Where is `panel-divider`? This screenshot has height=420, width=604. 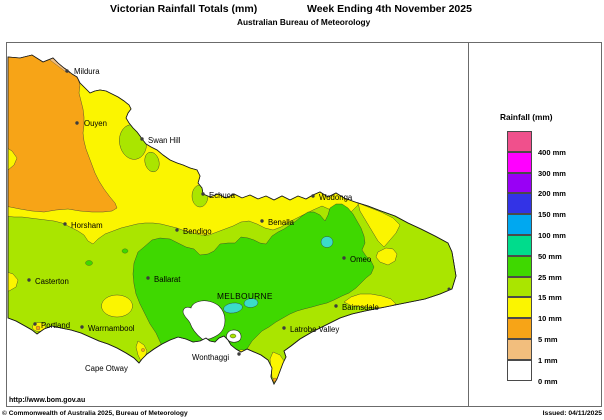 panel-divider is located at coordinates (468, 224).